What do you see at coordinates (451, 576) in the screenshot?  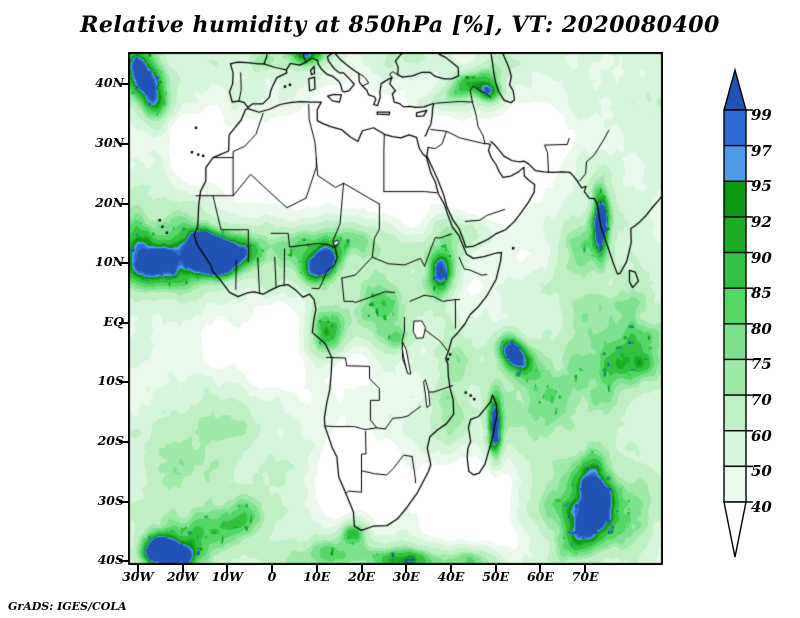 I see `lon-tick-label-40E: 40E` at bounding box center [451, 576].